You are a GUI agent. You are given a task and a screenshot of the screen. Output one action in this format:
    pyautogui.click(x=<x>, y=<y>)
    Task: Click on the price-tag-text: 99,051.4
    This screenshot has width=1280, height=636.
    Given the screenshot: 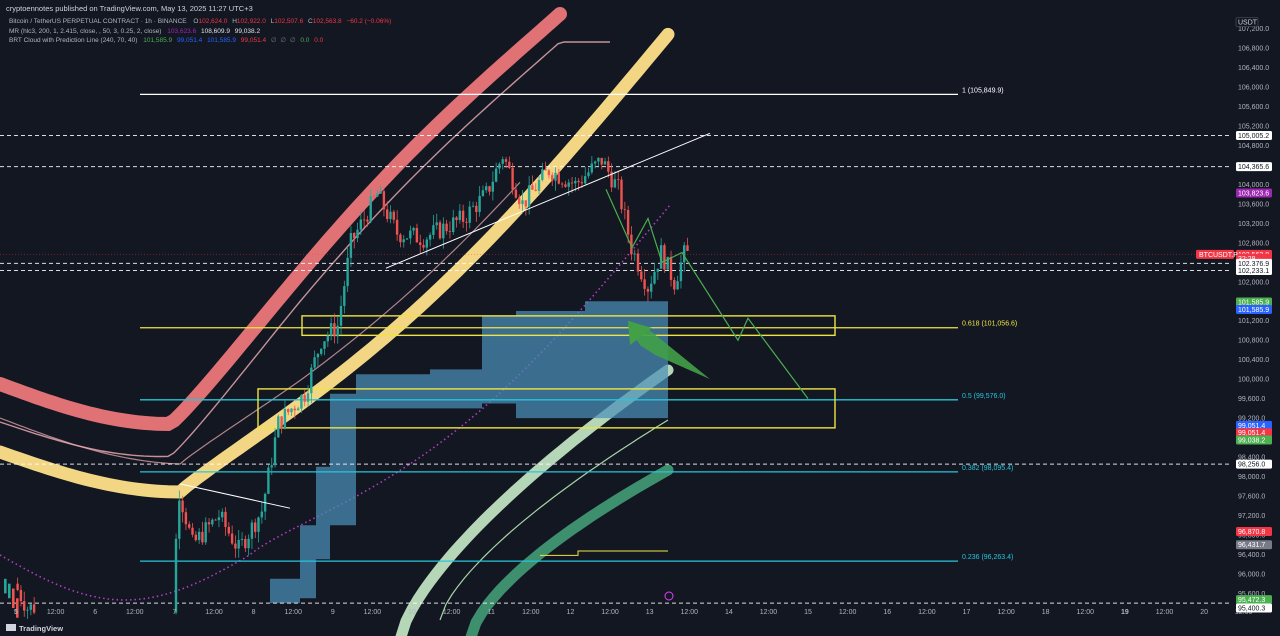 What is the action you would take?
    pyautogui.click(x=1251, y=433)
    